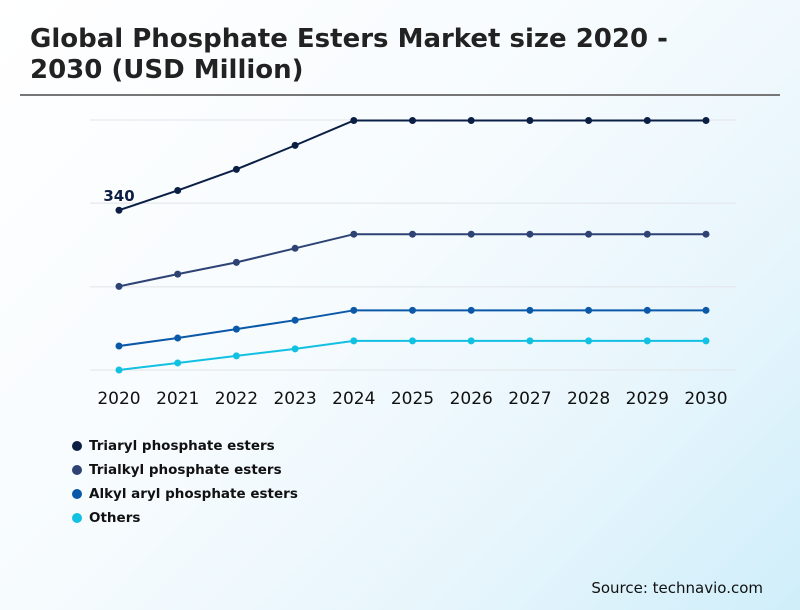 The height and width of the screenshot is (610, 800). Describe the element at coordinates (193, 494) in the screenshot. I see `legend-label: Alkyl aryl phosphate esters` at that location.